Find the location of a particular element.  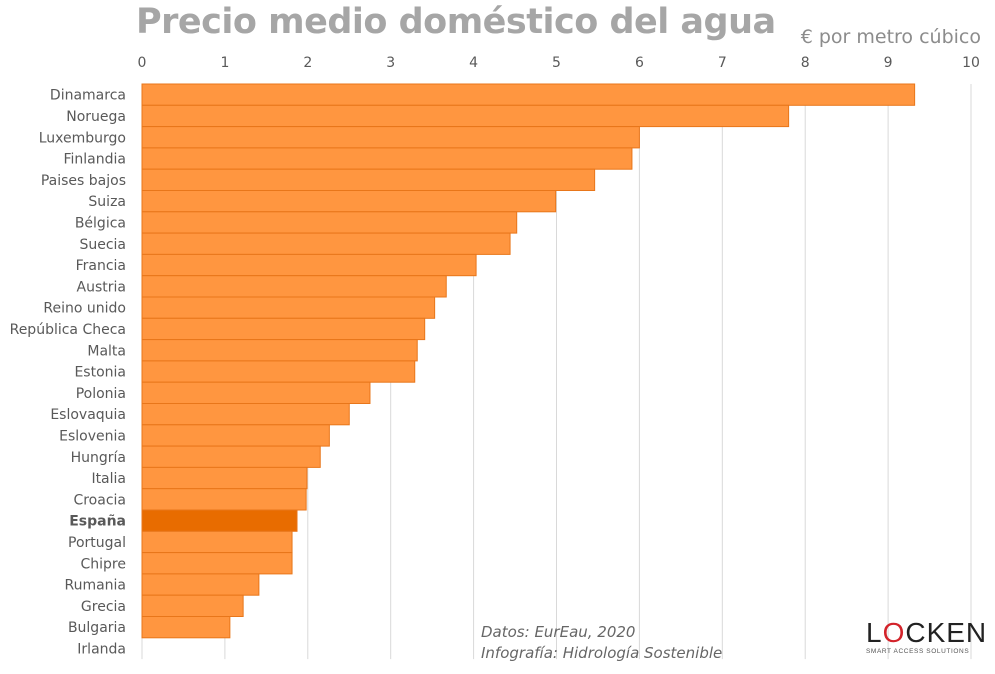

category-label: Chipre is located at coordinates (104, 564).